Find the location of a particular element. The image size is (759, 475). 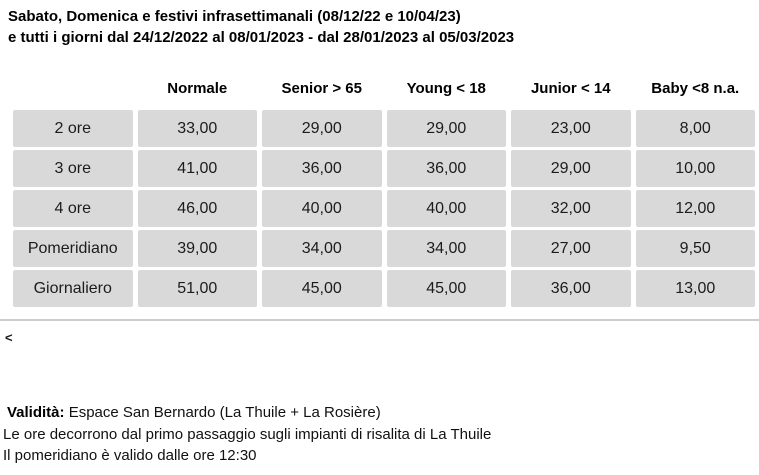

price-cell: 12,00 is located at coordinates (695, 208).